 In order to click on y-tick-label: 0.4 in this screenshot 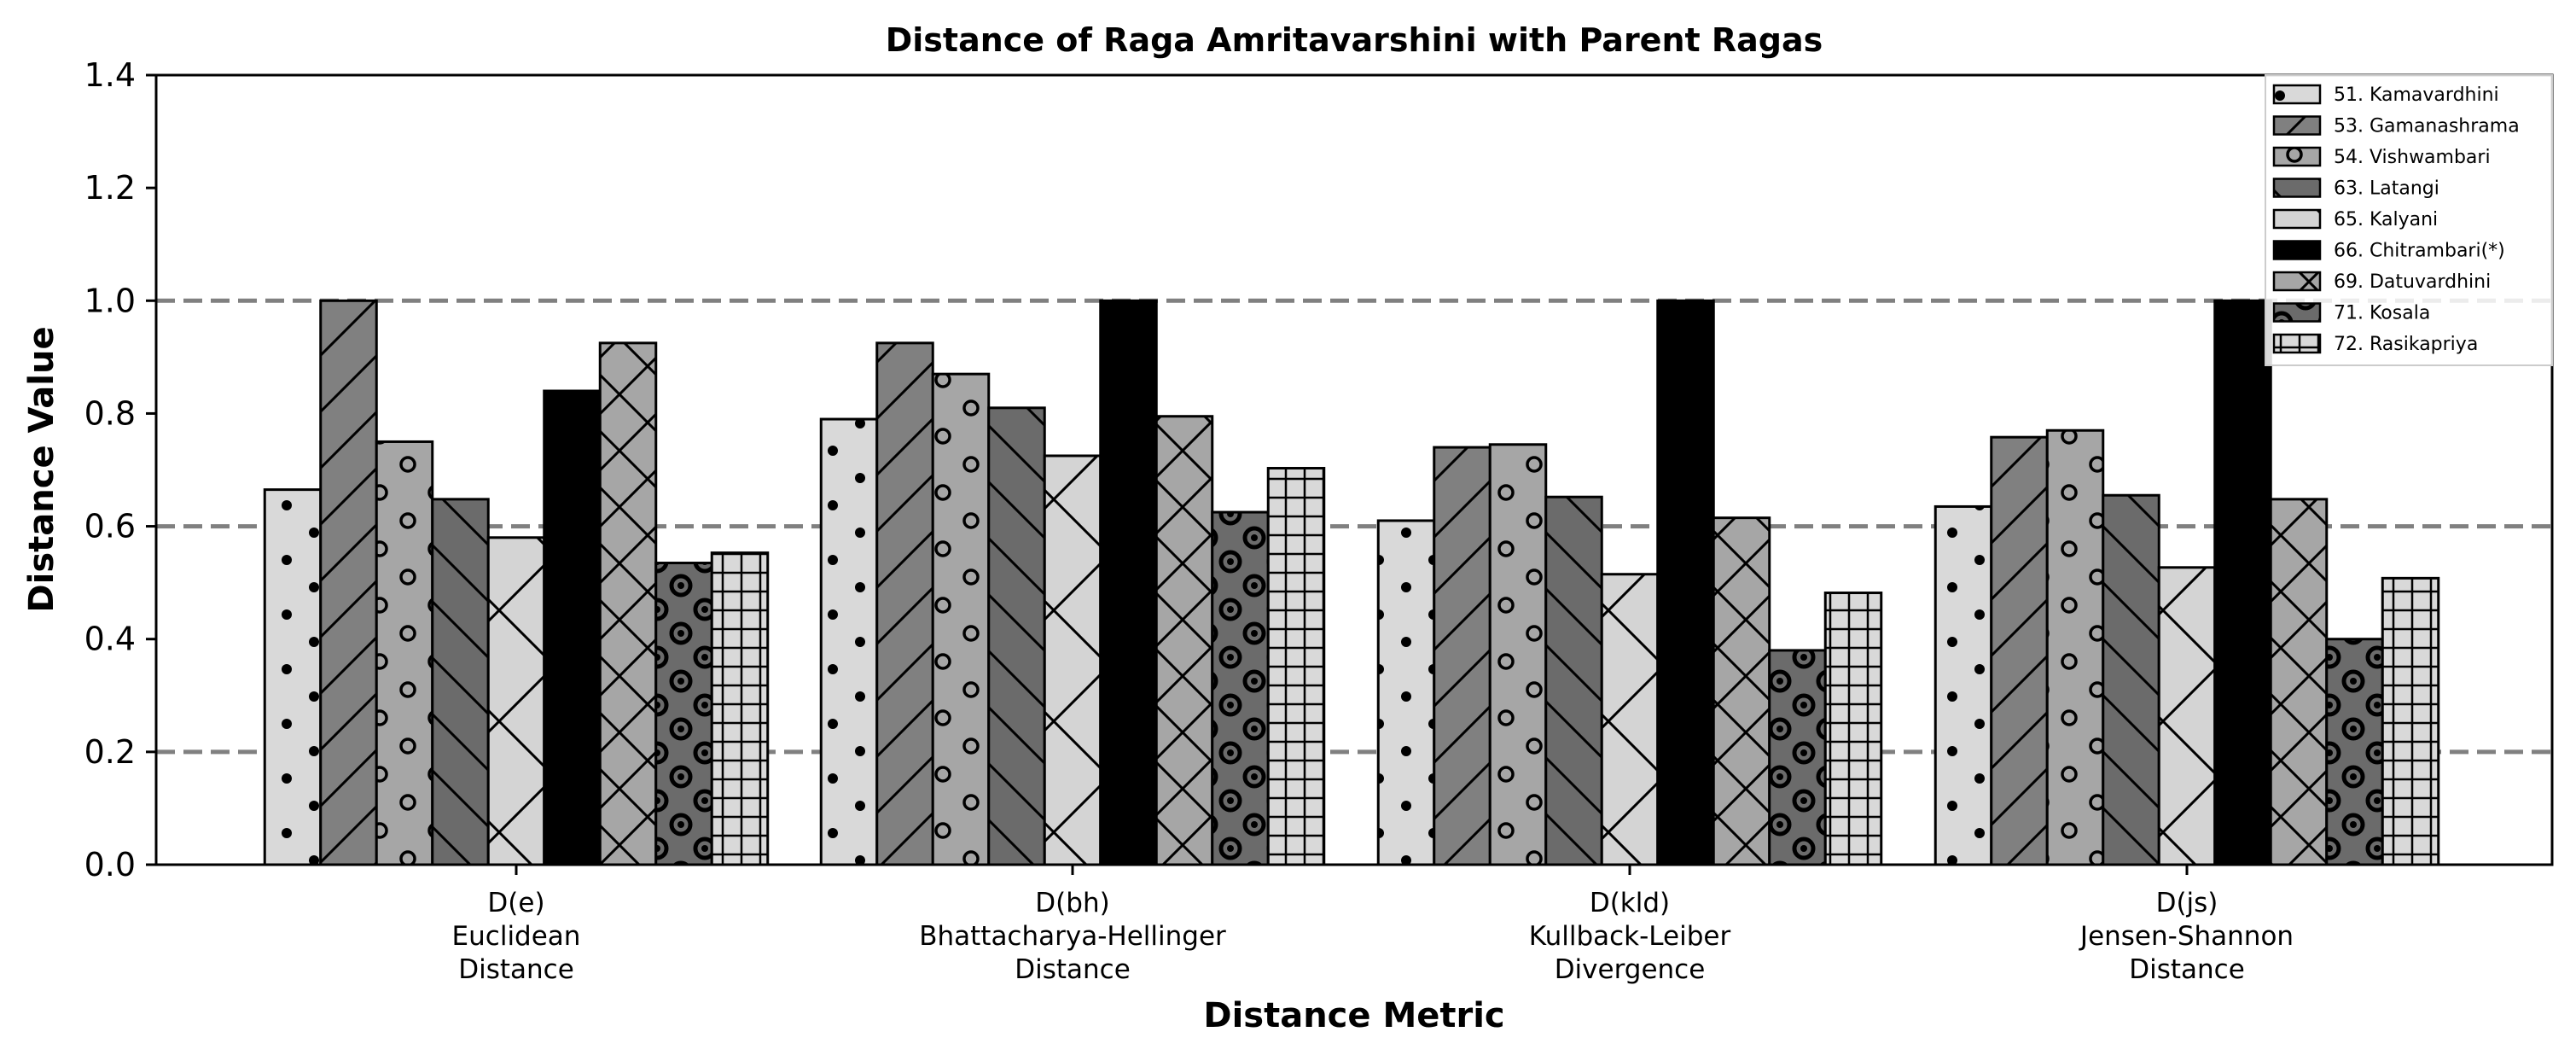, I will do `click(110, 639)`.